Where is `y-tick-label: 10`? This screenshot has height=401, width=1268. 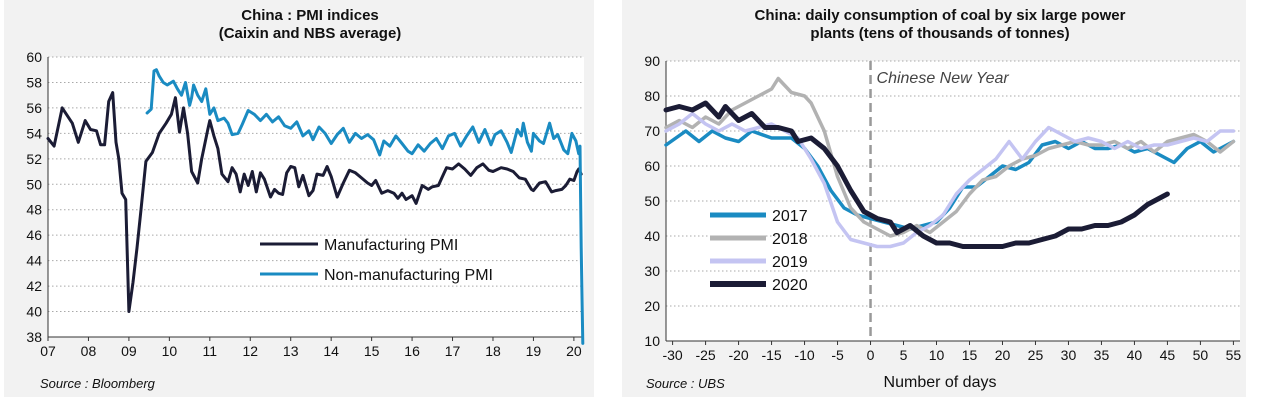 y-tick-label: 10 is located at coordinates (652, 341).